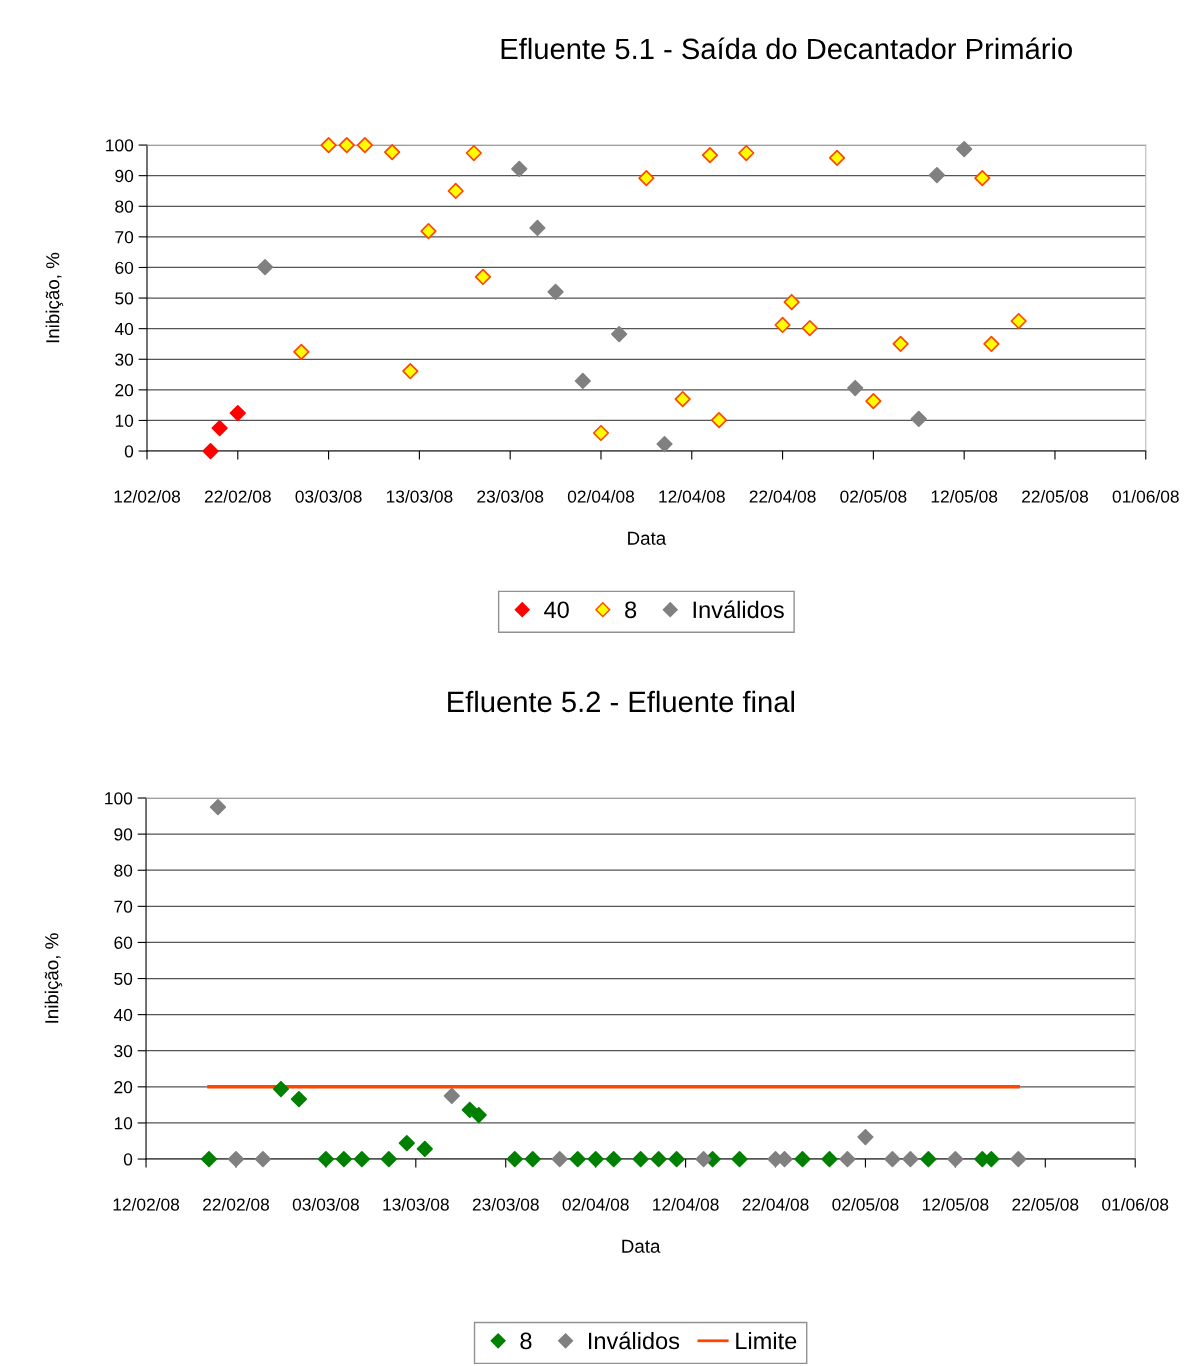 This screenshot has width=1199, height=1366. I want to click on y-axis-title: Inibição, %, so click(53, 978).